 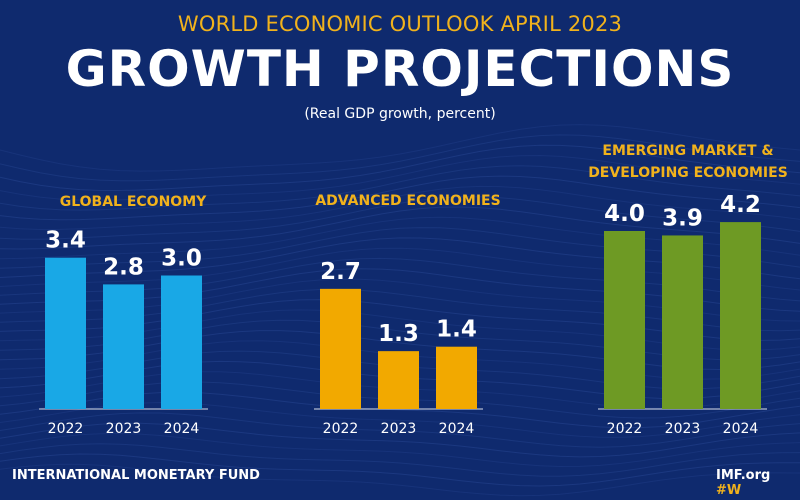 What do you see at coordinates (400, 24) in the screenshot?
I see `report-supertitle: WORLD ECONOMIC OUTLOOK APRIL 2023` at bounding box center [400, 24].